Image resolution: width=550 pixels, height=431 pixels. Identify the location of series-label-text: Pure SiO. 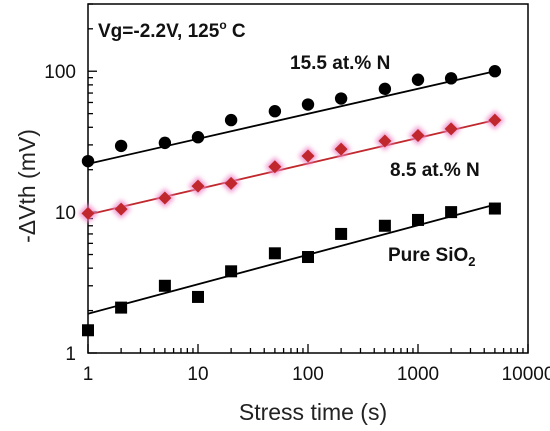
(428, 255).